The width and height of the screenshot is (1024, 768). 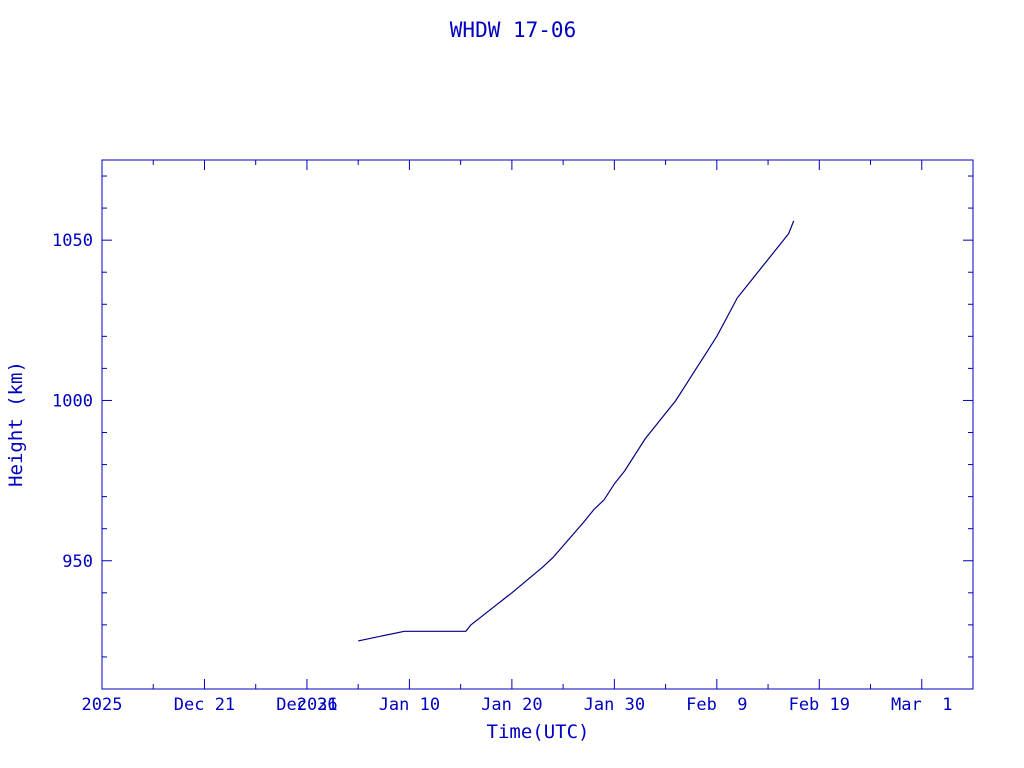 I want to click on x-tick-label: Jan 20, so click(x=511, y=705).